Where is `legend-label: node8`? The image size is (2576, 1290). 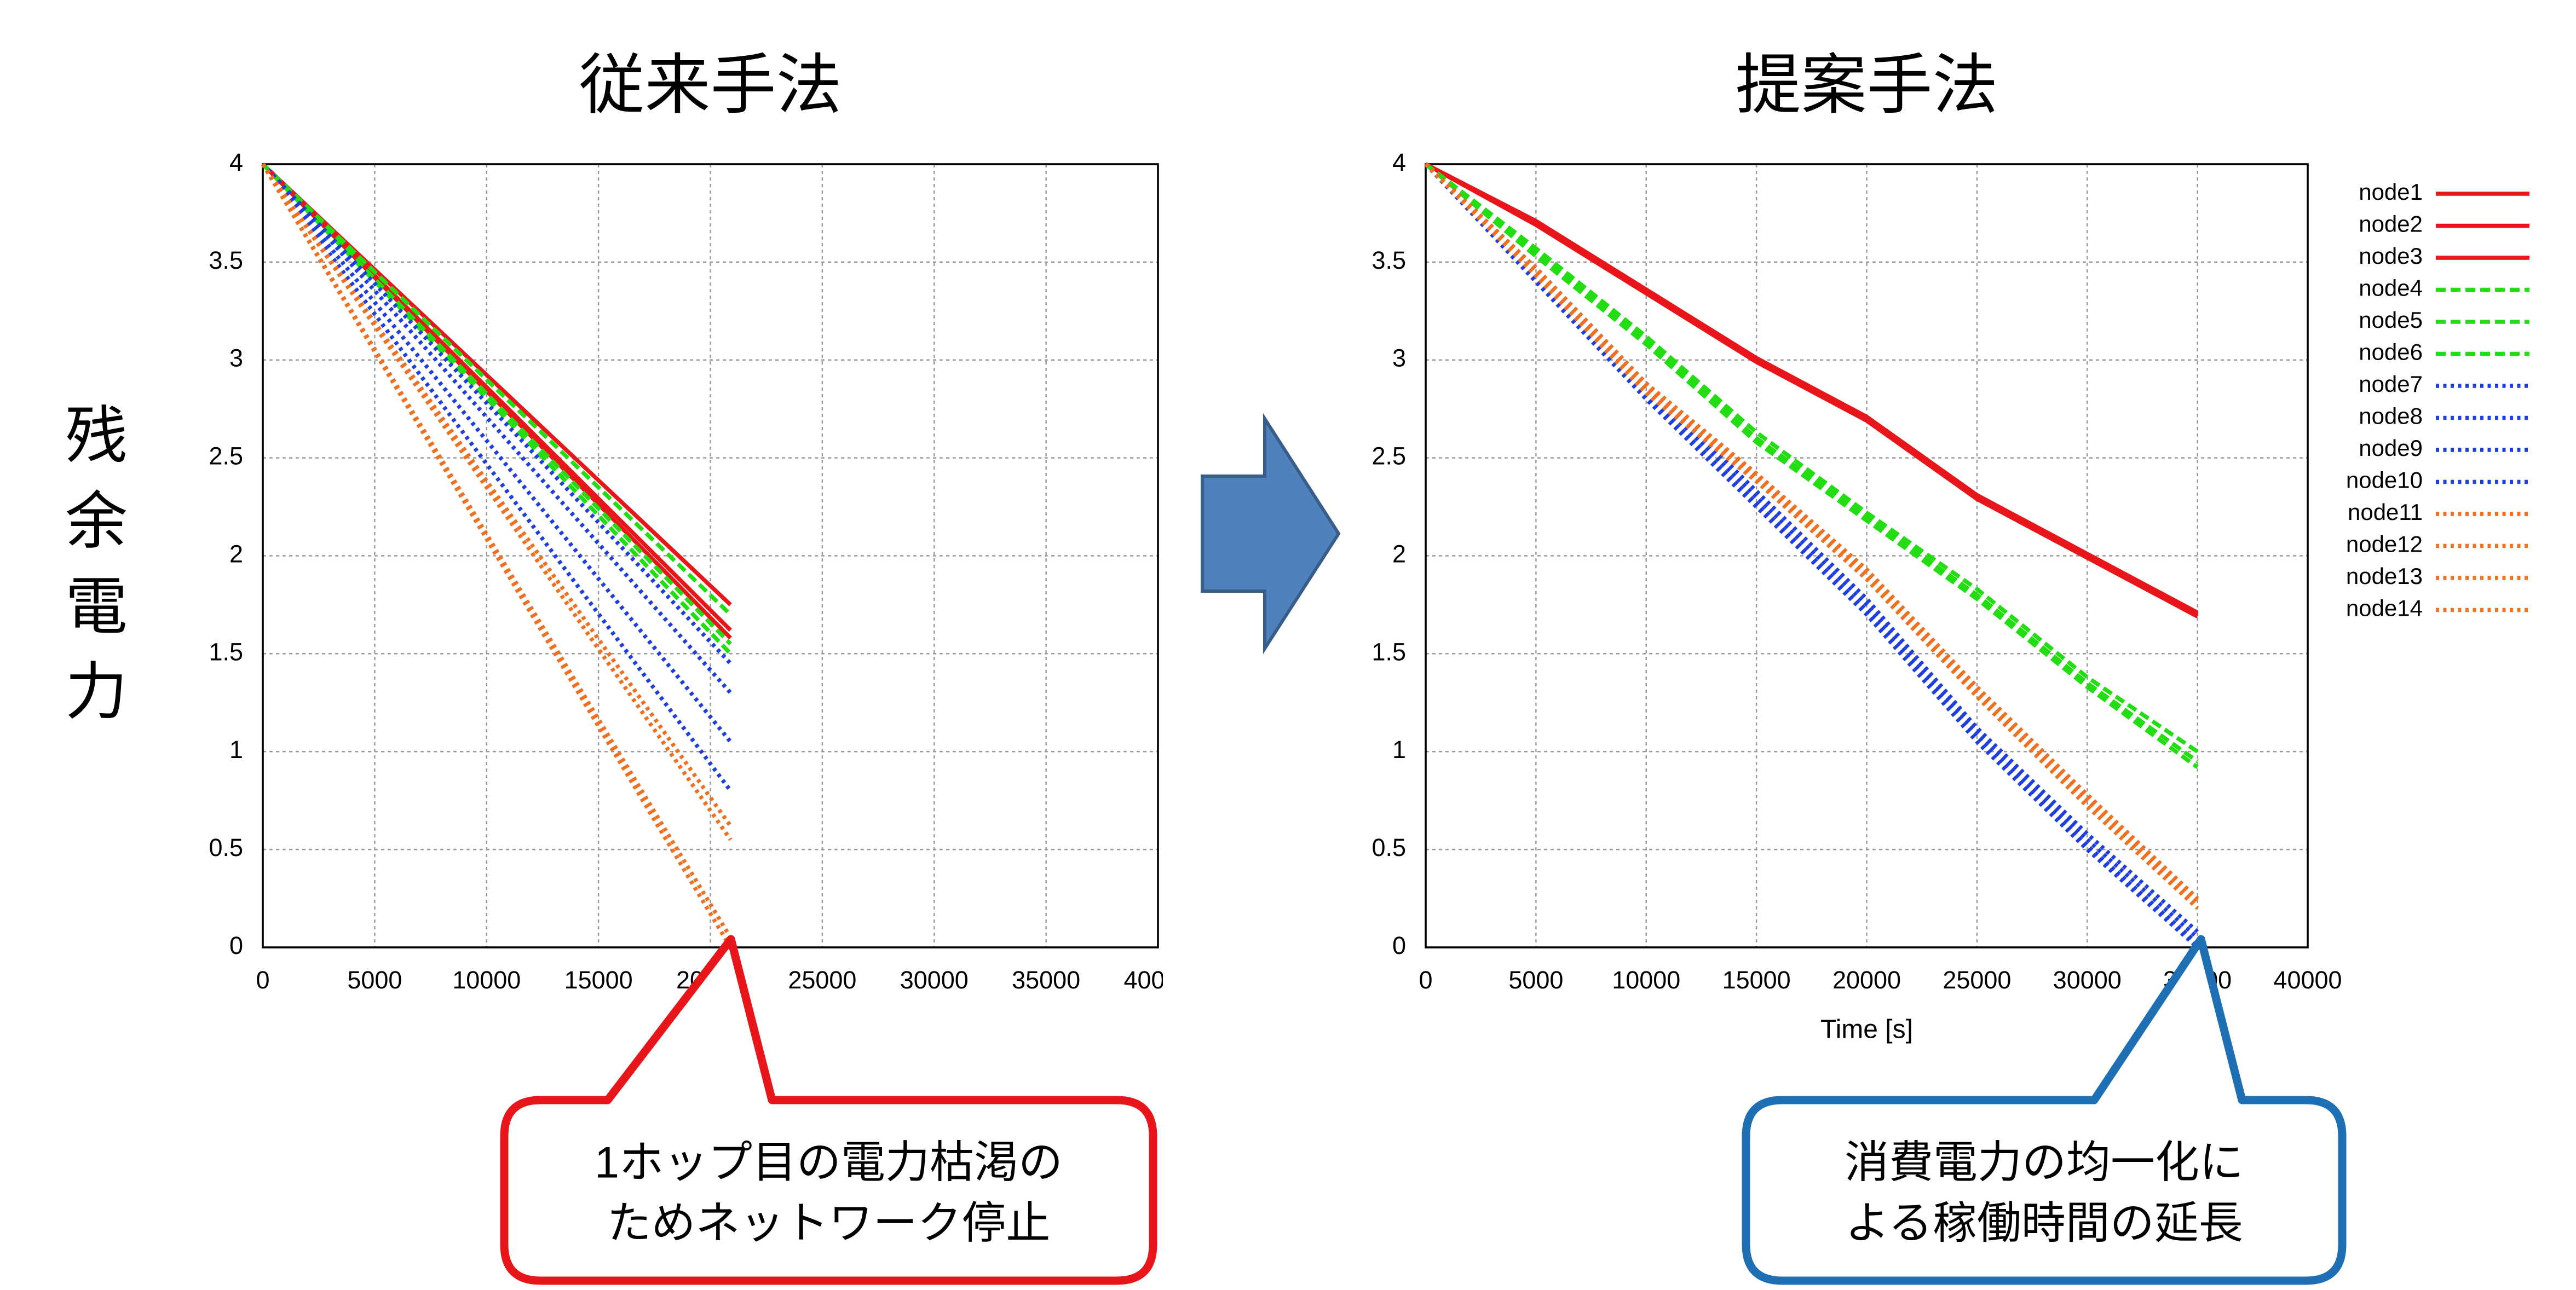 legend-label: node8 is located at coordinates (2391, 416).